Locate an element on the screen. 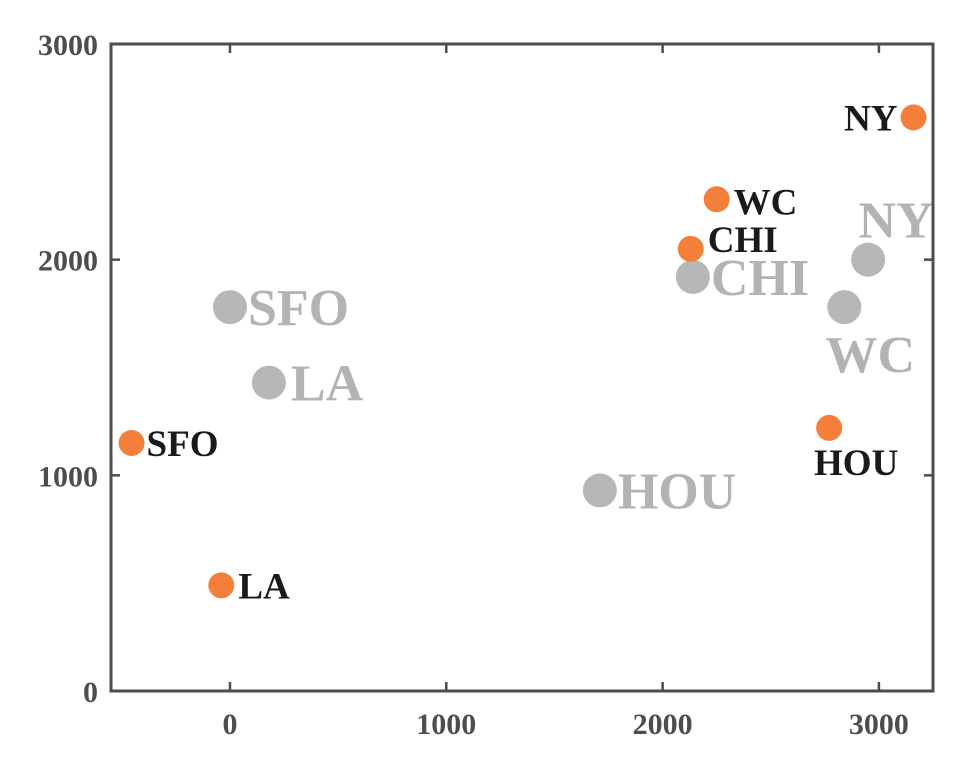 The height and width of the screenshot is (769, 969). point-gray-hou is located at coordinates (599, 490).